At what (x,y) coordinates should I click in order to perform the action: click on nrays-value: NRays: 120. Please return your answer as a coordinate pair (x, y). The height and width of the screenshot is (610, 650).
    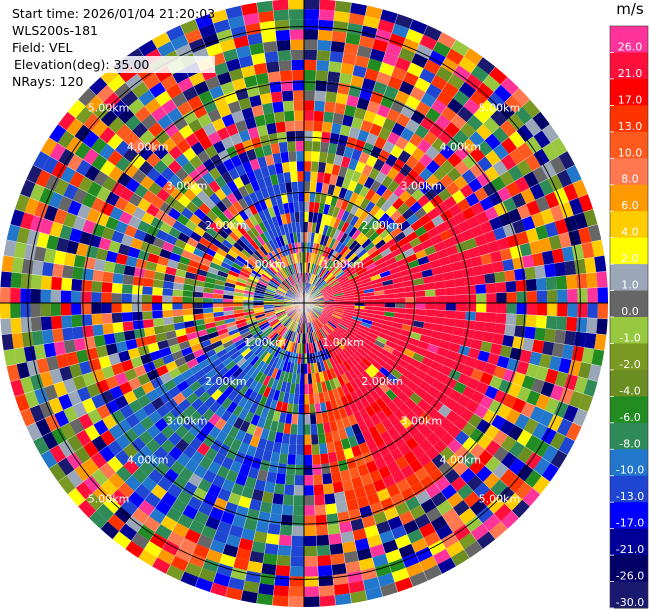
    Looking at the image, I should click on (48, 81).